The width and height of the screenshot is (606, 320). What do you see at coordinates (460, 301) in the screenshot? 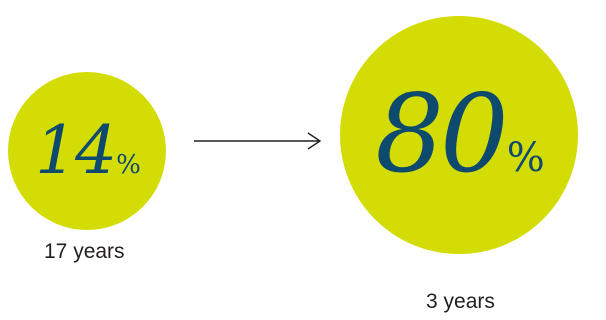
I see `after-caption: 3 years` at bounding box center [460, 301].